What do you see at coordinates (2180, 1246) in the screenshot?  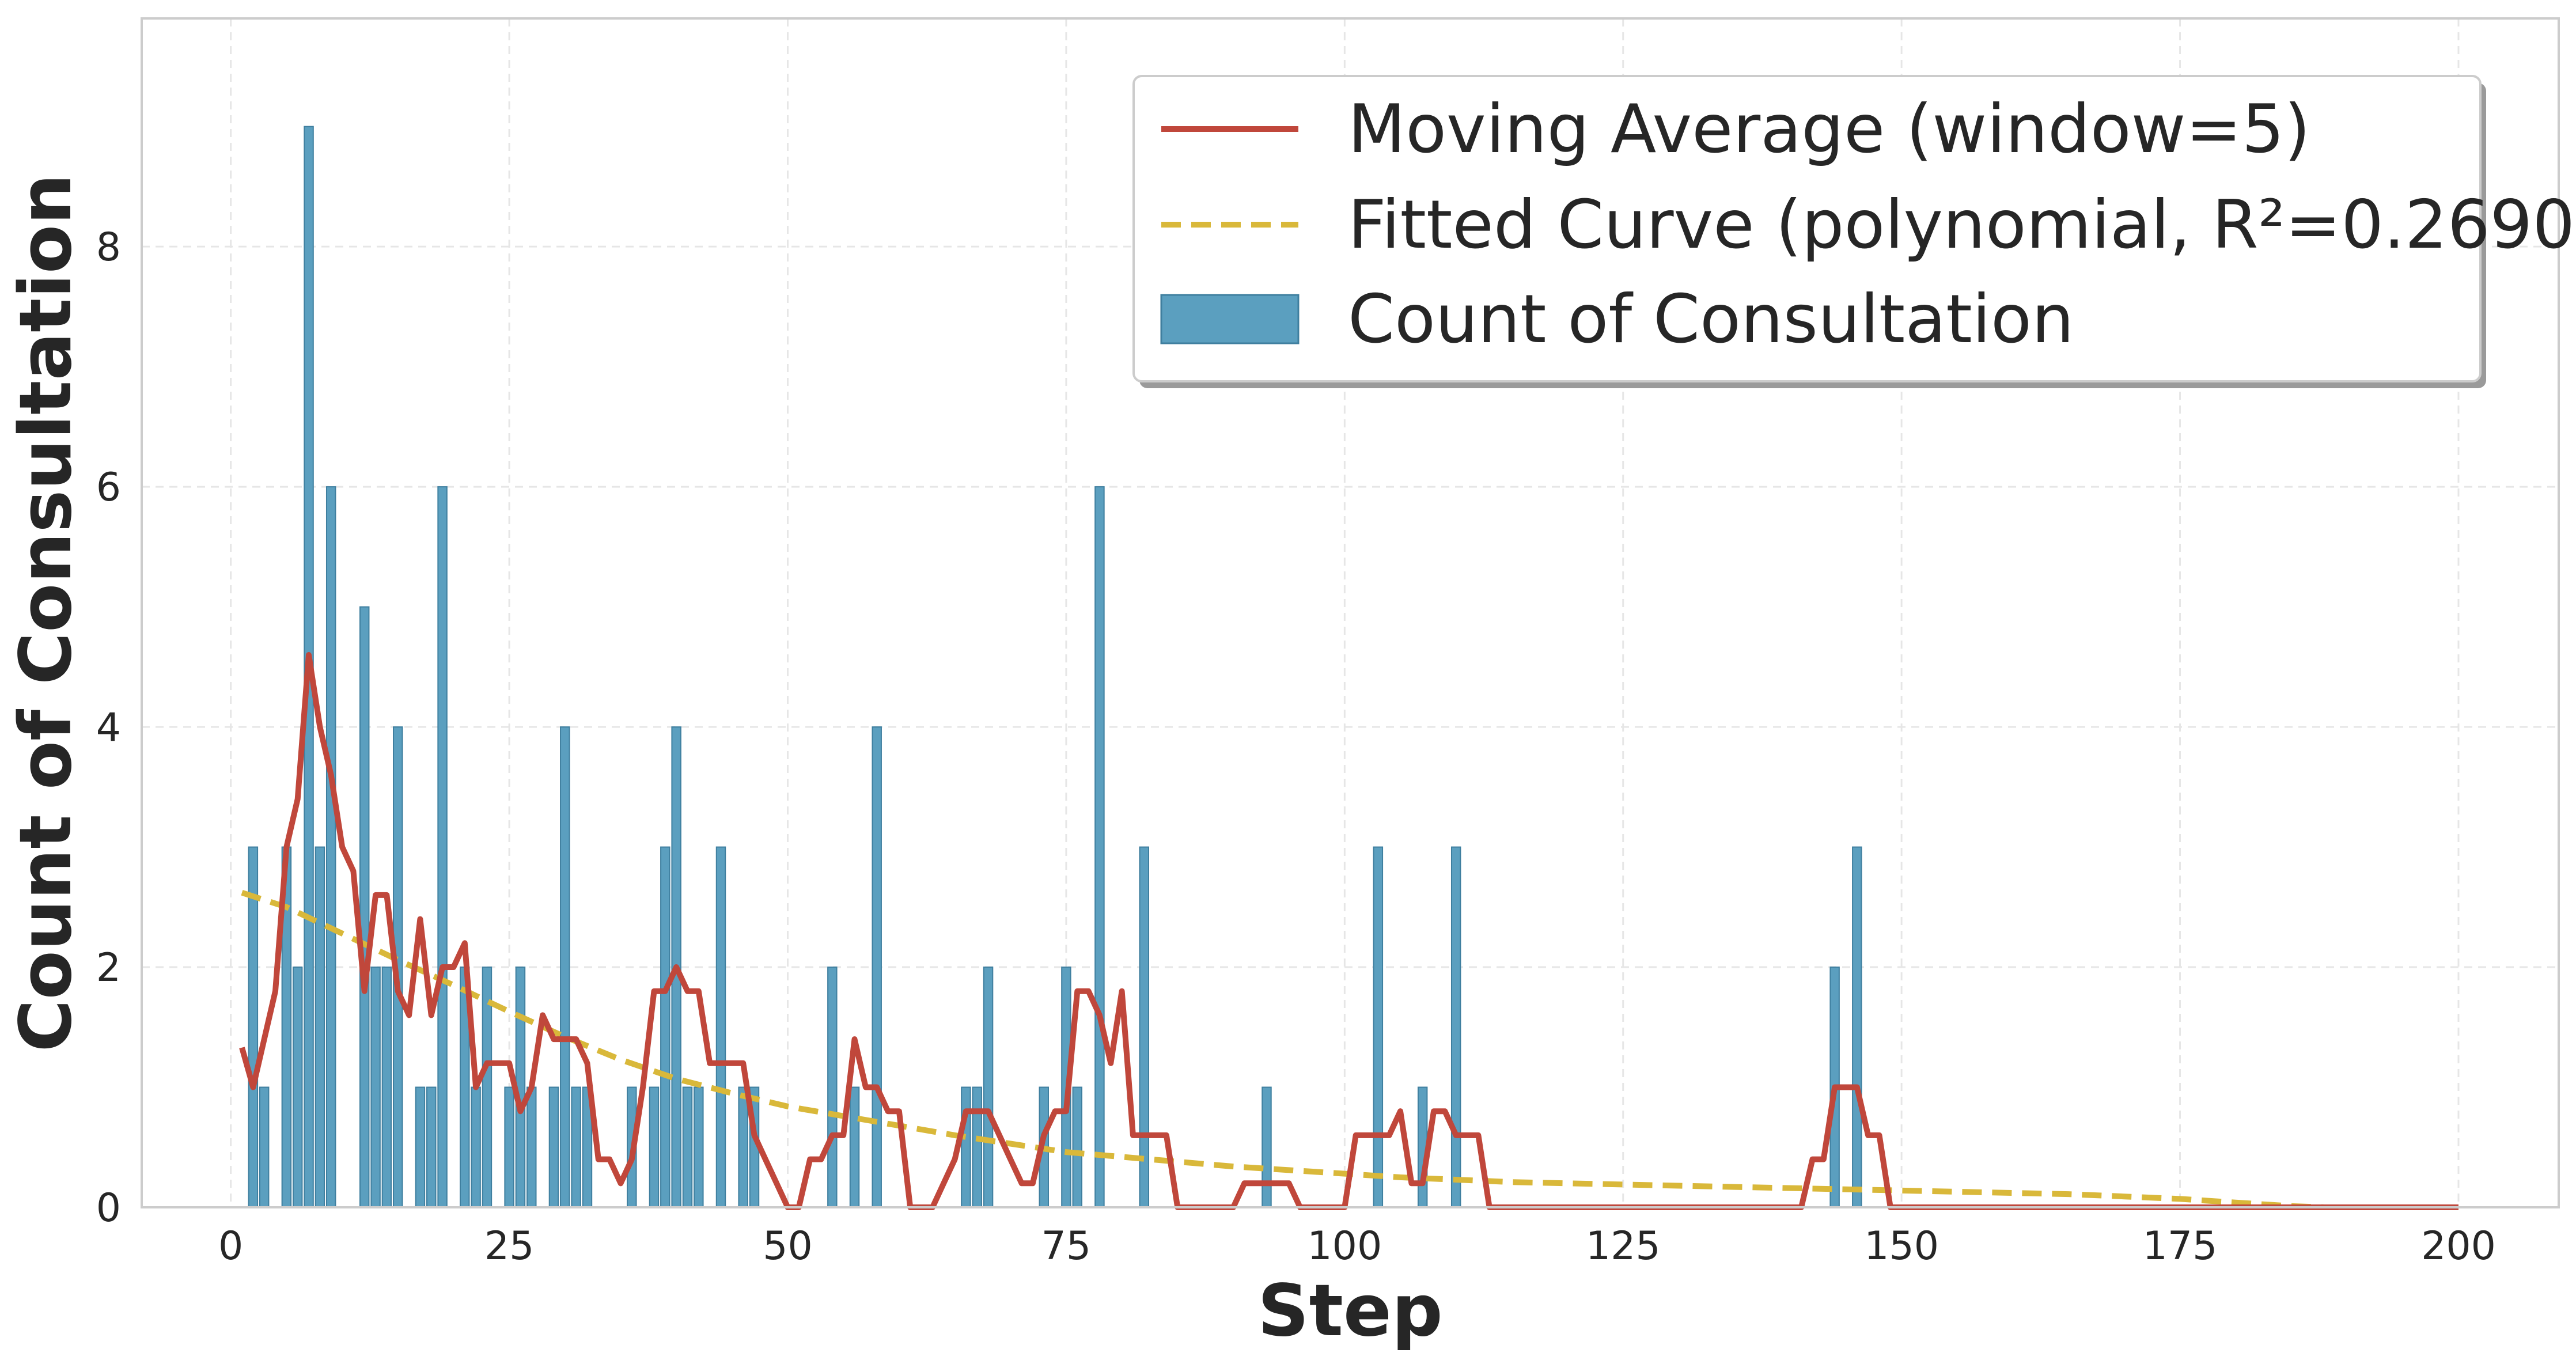 I see `x-tick-label: 175` at bounding box center [2180, 1246].